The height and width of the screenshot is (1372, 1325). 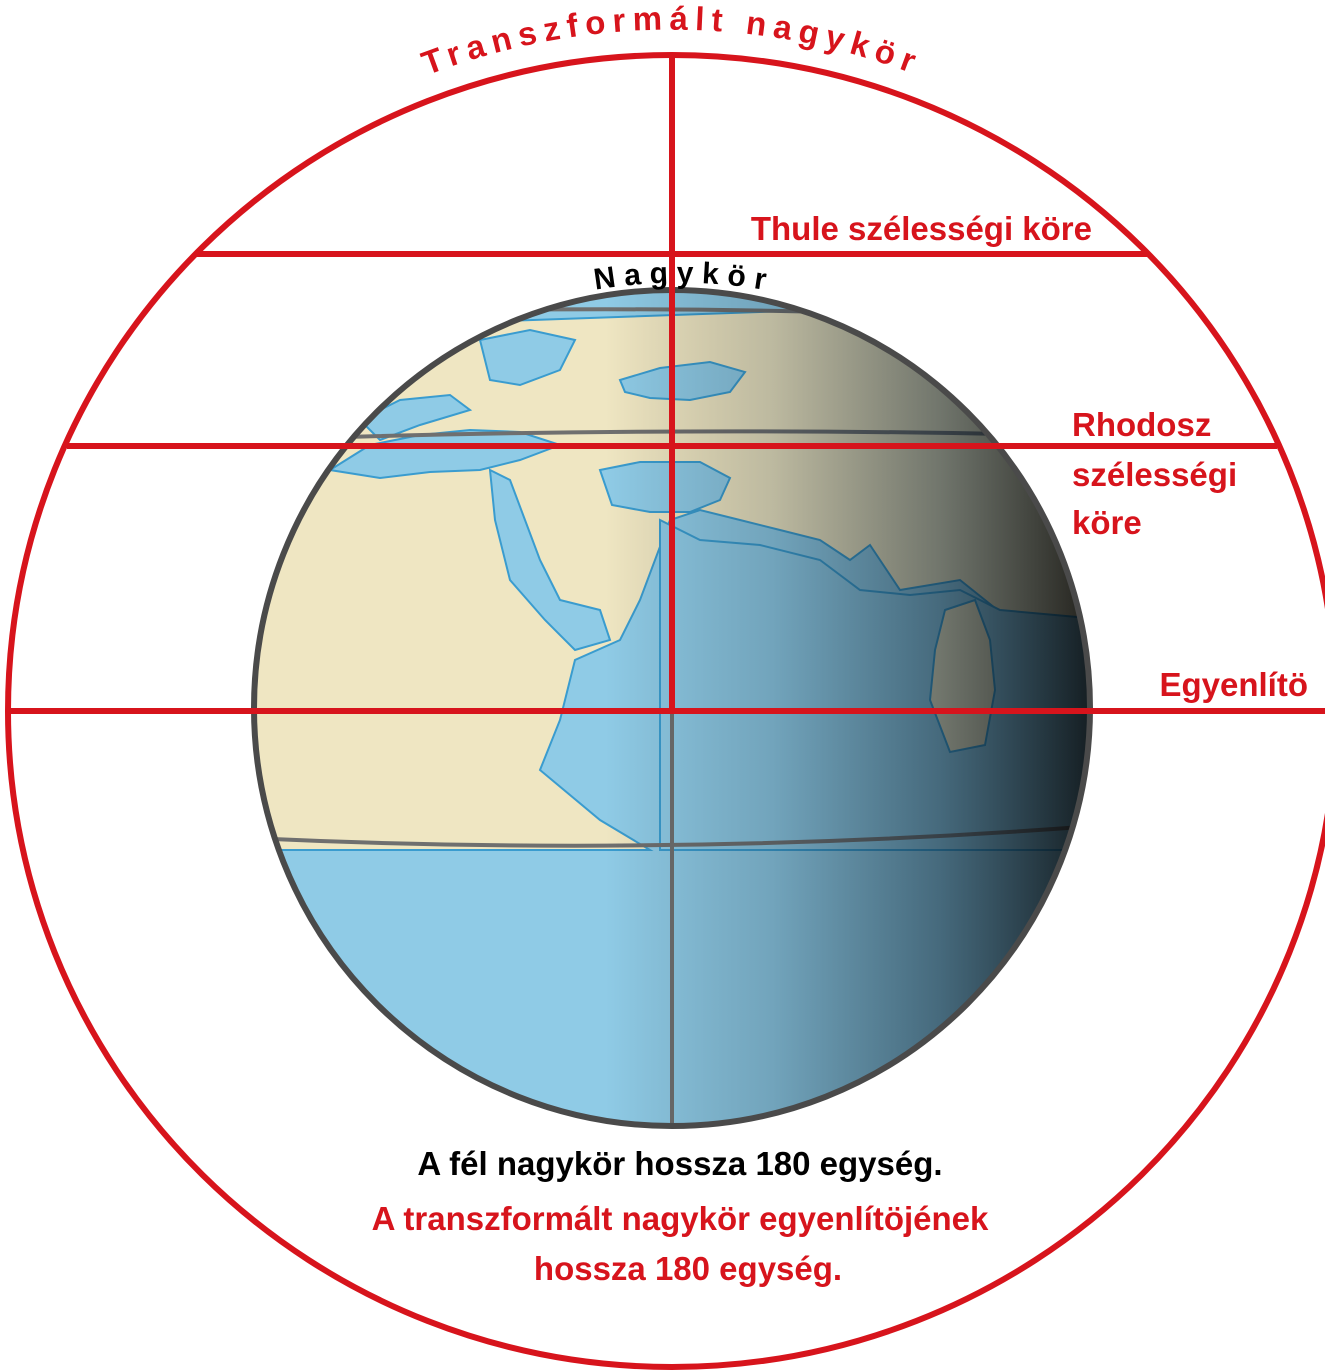 I want to click on rhodes-parallel-label-line2: szélességi, so click(x=1154, y=474).